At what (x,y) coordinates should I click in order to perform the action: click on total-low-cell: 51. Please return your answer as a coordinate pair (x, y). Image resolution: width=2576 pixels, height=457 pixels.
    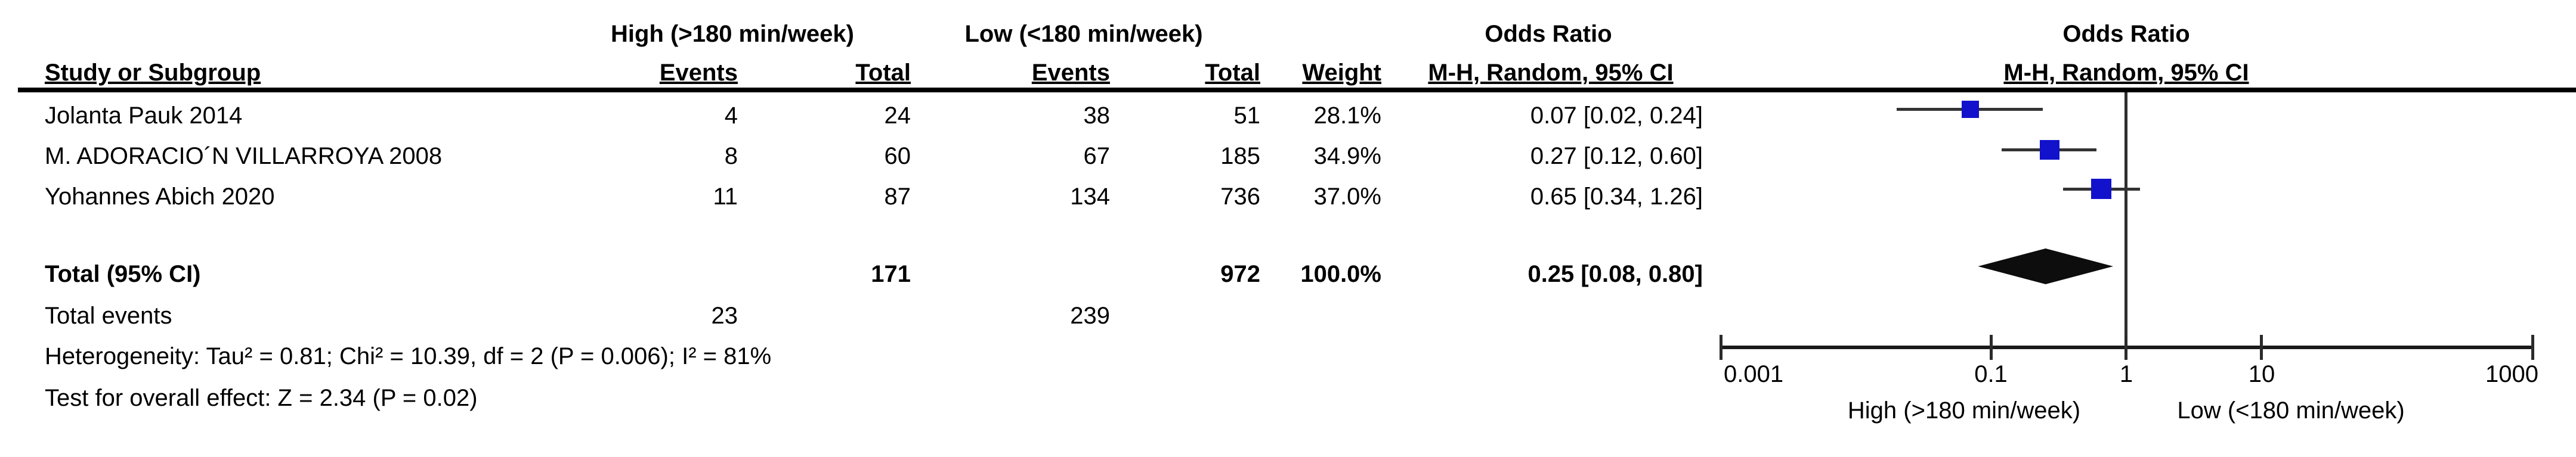
    Looking at the image, I should click on (1247, 115).